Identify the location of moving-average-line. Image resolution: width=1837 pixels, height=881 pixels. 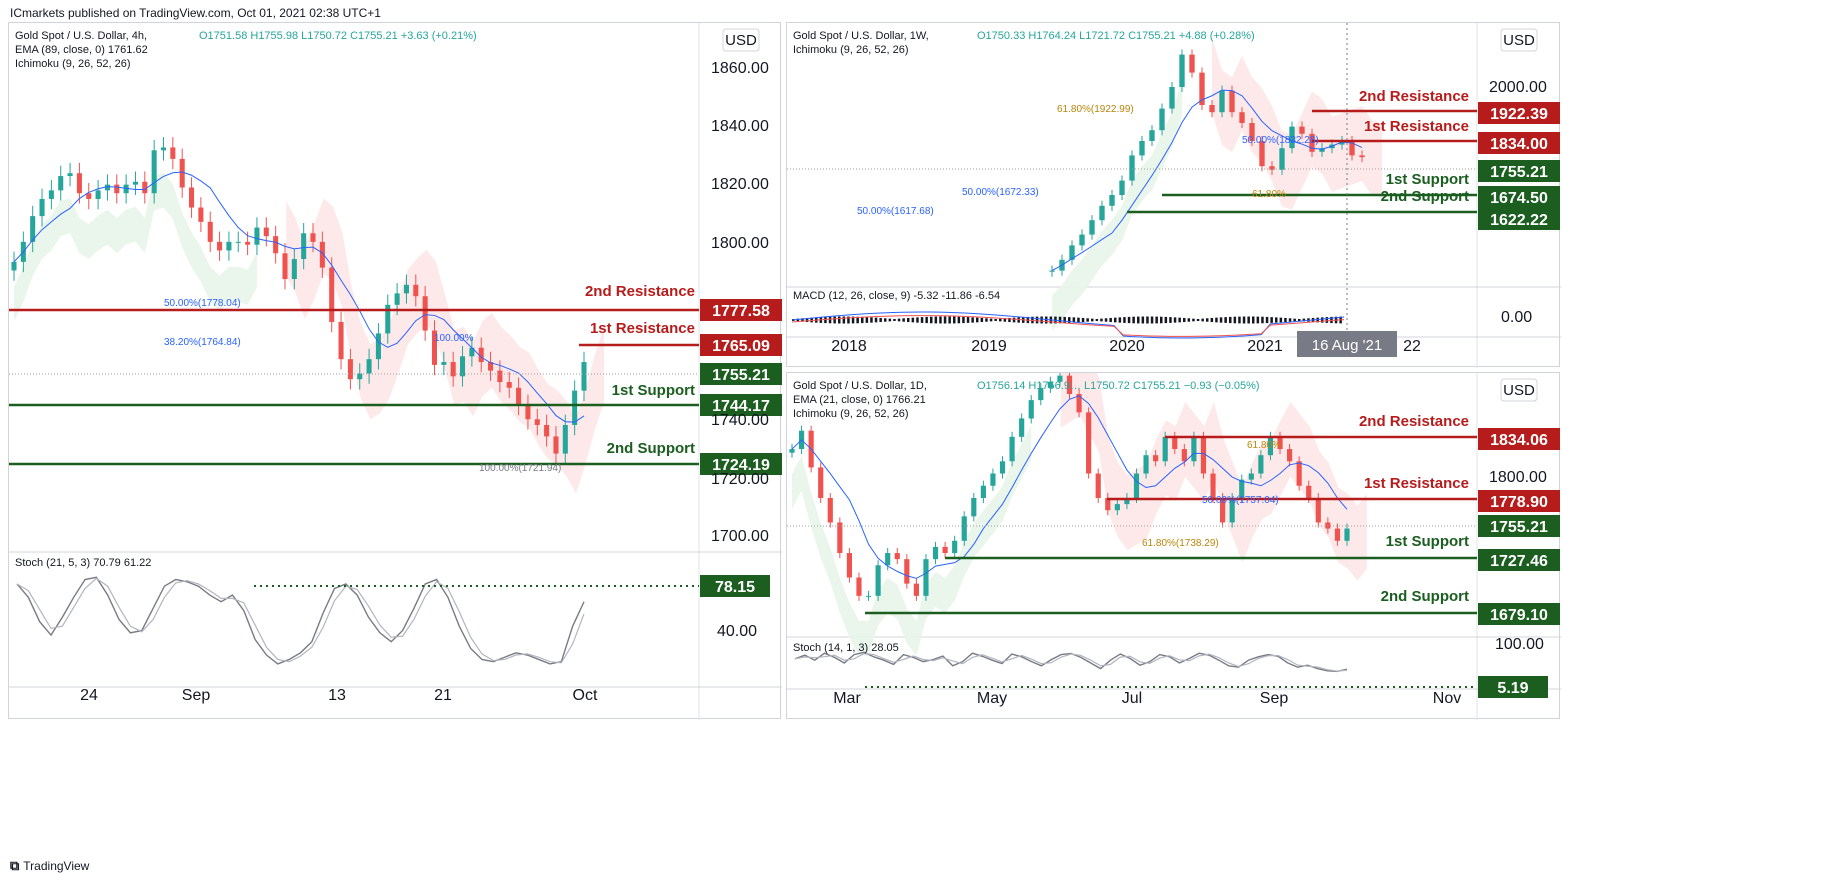
(299, 297).